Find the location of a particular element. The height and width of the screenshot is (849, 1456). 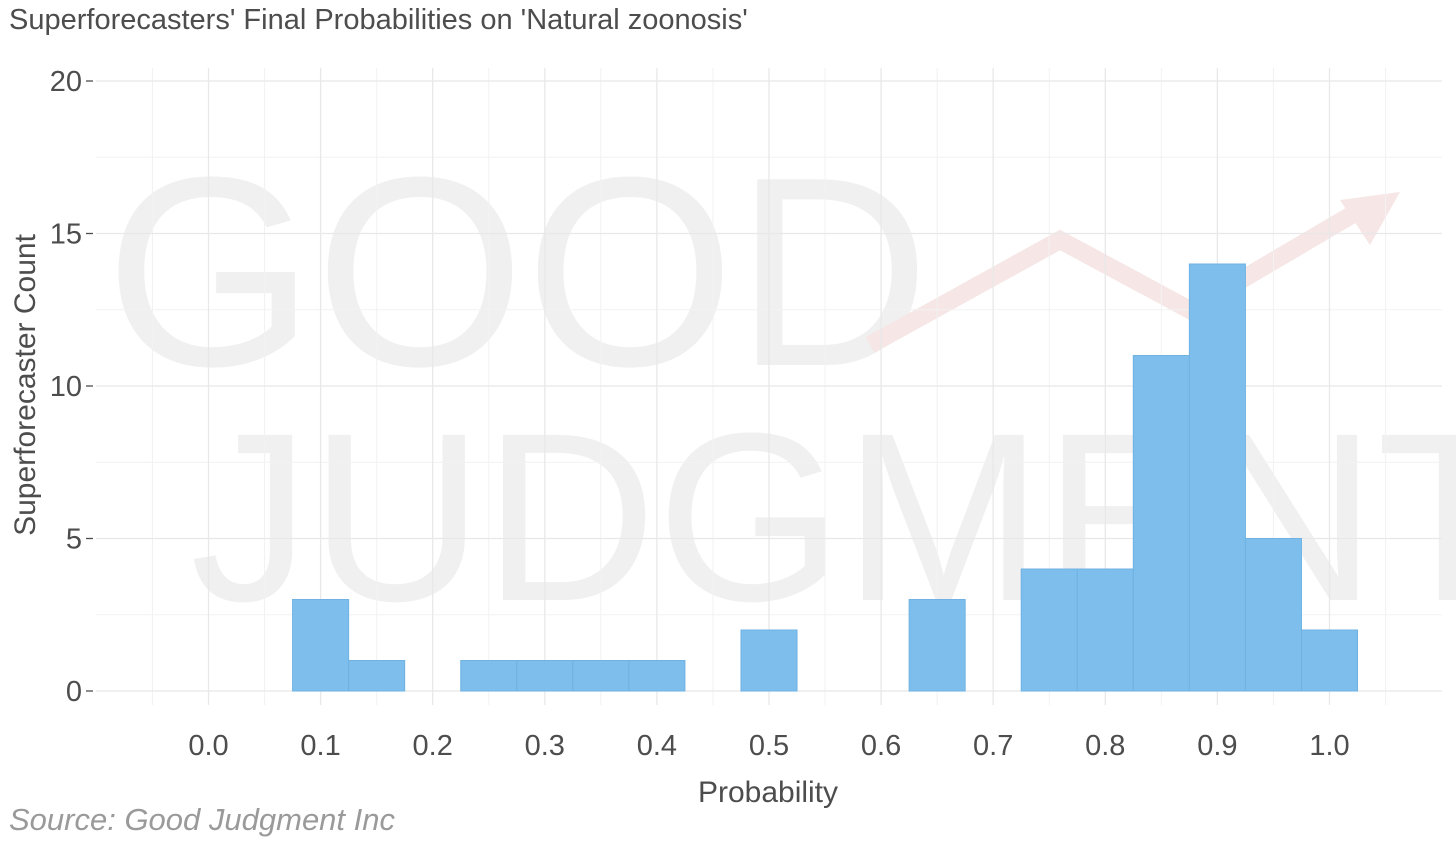

y-tick-label: 0 is located at coordinates (74, 692).